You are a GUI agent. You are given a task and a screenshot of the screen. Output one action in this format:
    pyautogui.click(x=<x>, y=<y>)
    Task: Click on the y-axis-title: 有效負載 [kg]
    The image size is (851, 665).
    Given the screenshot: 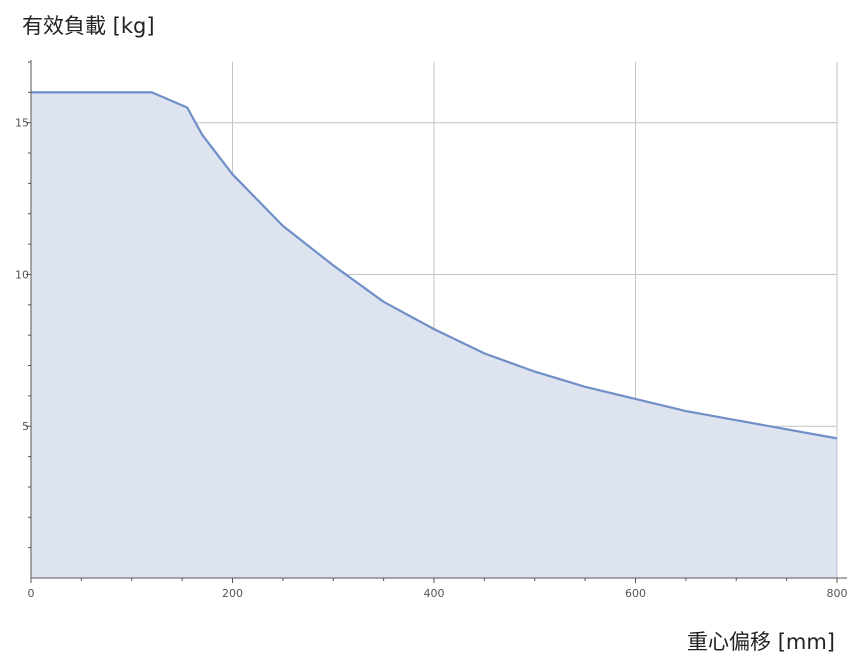 What is the action you would take?
    pyautogui.click(x=88, y=26)
    